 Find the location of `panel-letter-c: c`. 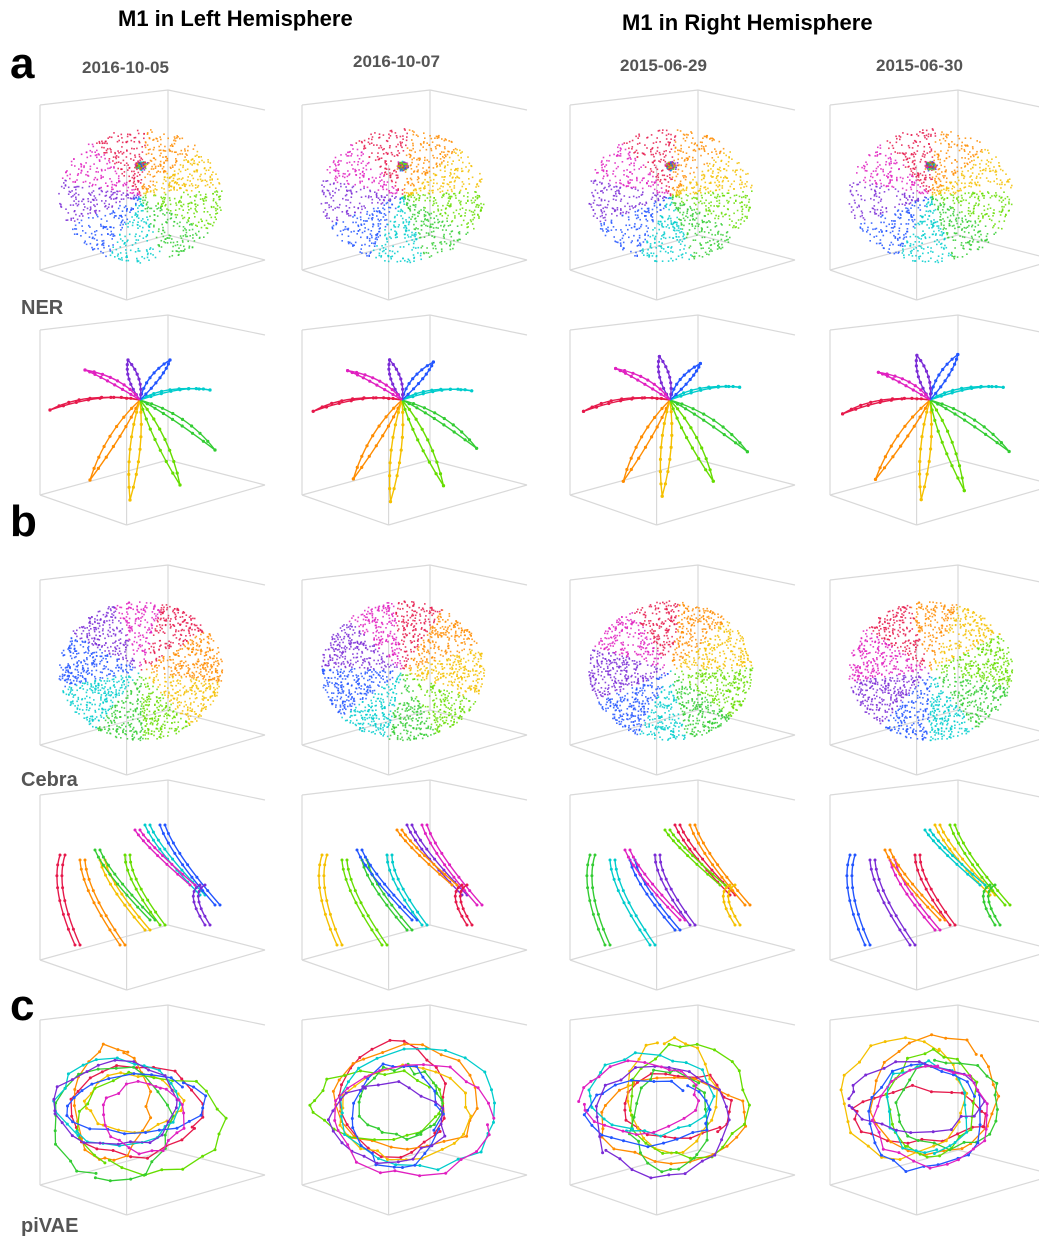

panel-letter-c: c is located at coordinates (22, 1005).